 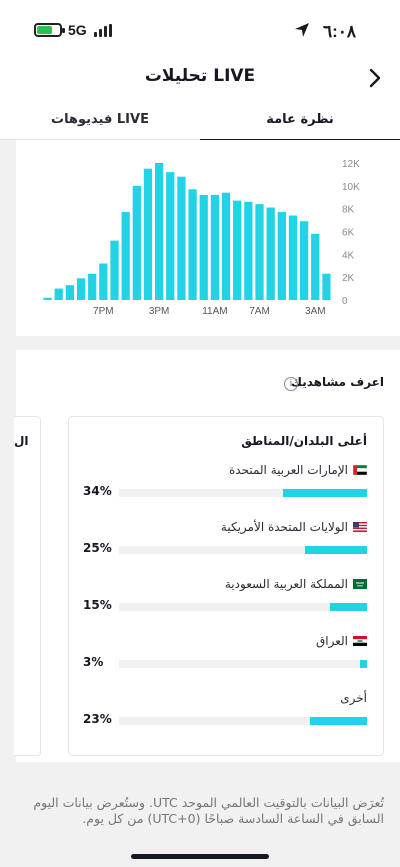 What do you see at coordinates (93, 662) in the screenshot?
I see `region-percent: 3%` at bounding box center [93, 662].